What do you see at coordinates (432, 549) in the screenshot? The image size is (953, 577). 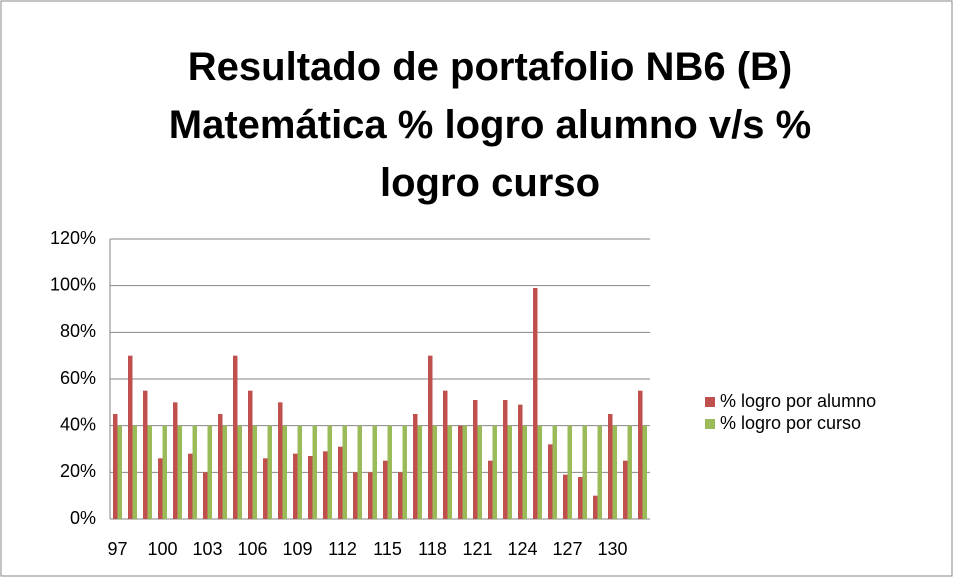 I see `x-tick-label: 118` at bounding box center [432, 549].